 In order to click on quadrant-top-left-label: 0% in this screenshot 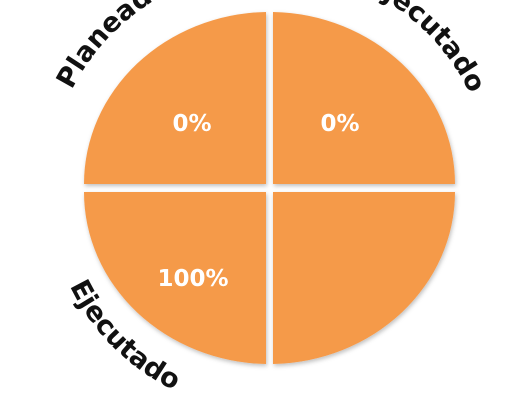, I will do `click(191, 124)`.